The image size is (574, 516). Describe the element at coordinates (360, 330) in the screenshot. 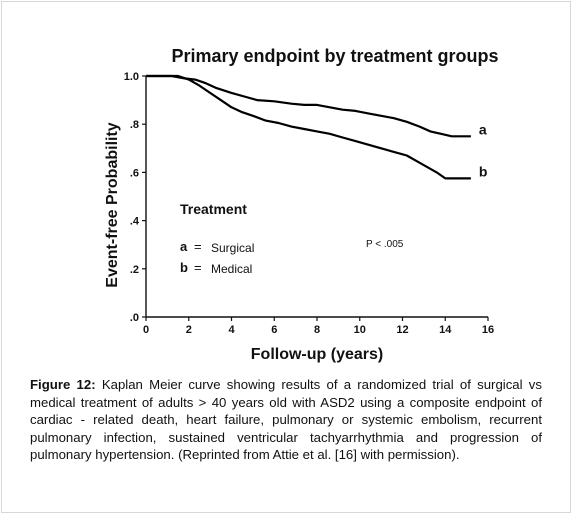

I see `x-tick-label-10: 10` at that location.